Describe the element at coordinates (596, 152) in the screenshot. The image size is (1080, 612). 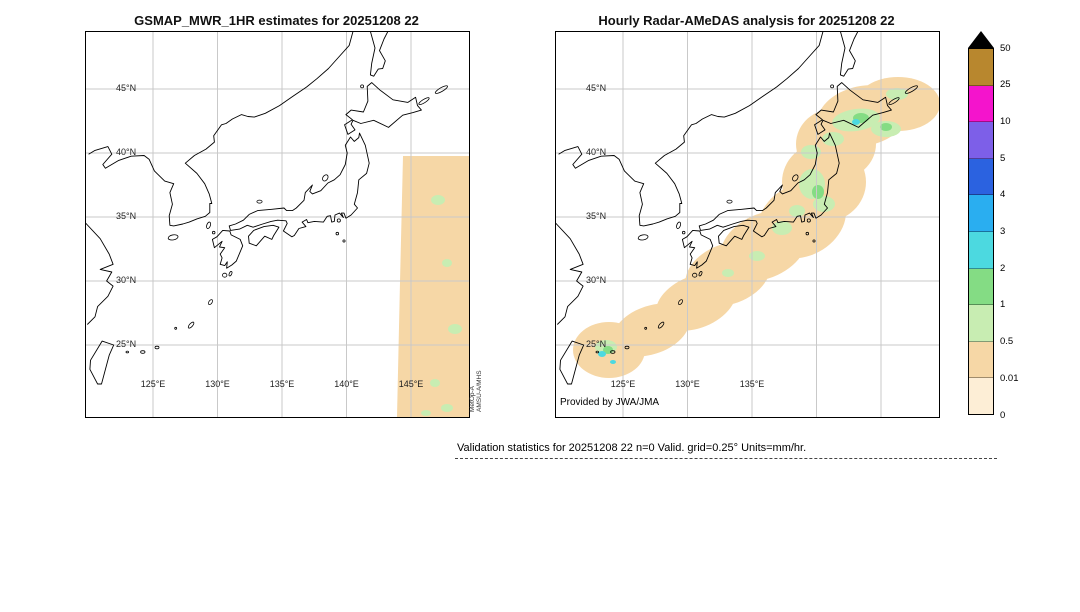
I see `lat-tick-label: 40°N` at that location.